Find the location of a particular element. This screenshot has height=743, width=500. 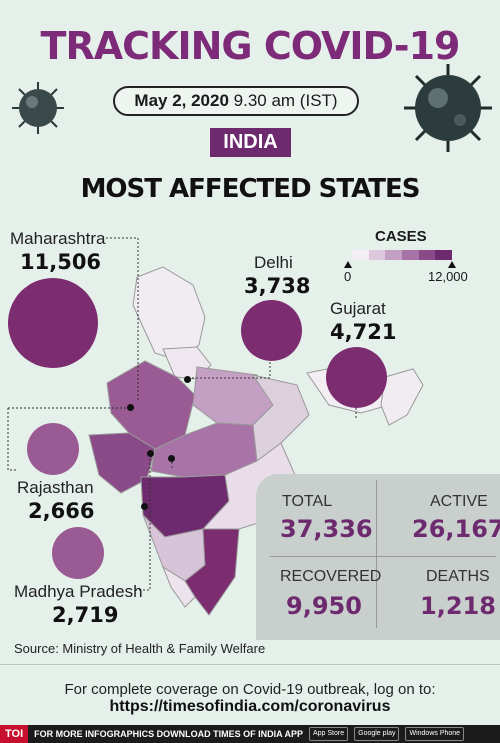

bubble-maharashtra is located at coordinates (53, 323).